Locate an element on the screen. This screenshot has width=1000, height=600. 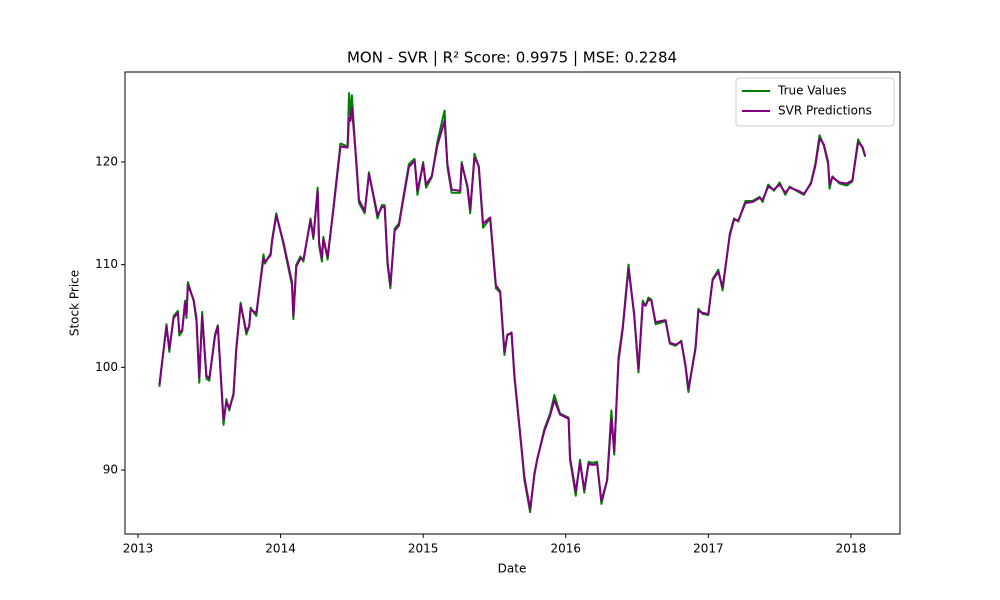
x-tick-label: 2015 is located at coordinates (423, 549).